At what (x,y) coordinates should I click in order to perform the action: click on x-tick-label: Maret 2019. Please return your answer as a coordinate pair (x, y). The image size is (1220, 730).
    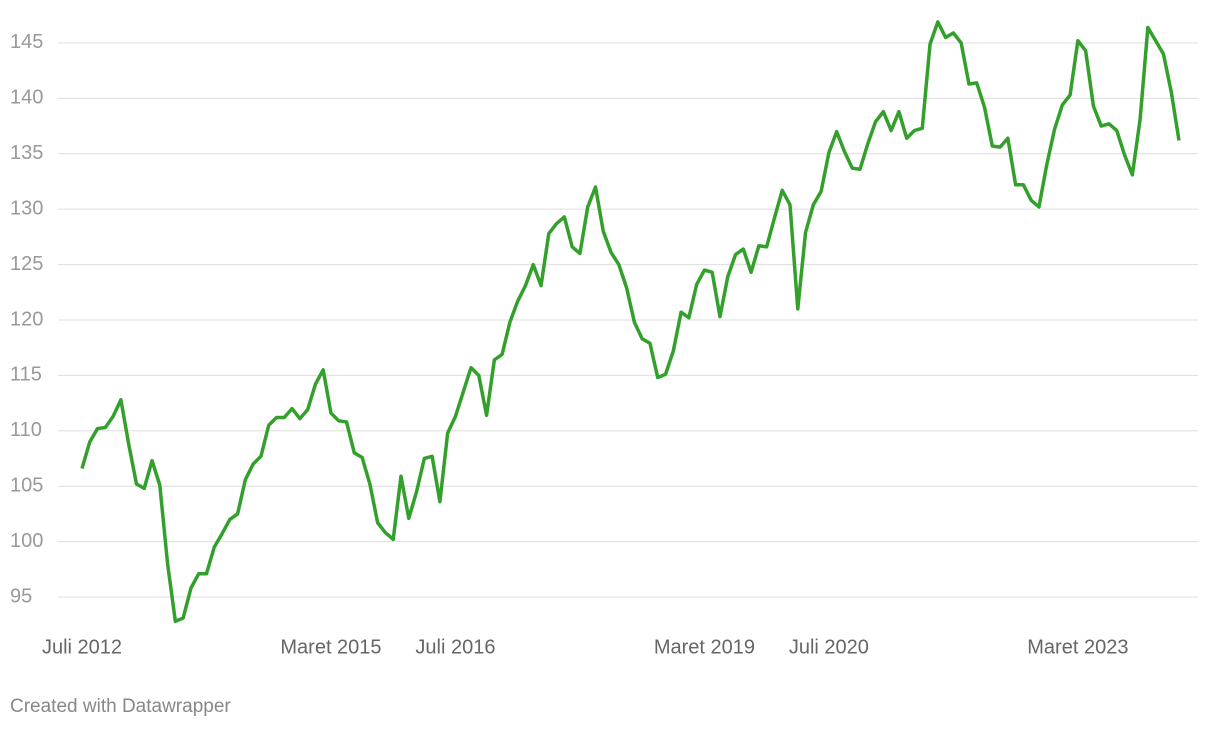
    Looking at the image, I should click on (704, 647).